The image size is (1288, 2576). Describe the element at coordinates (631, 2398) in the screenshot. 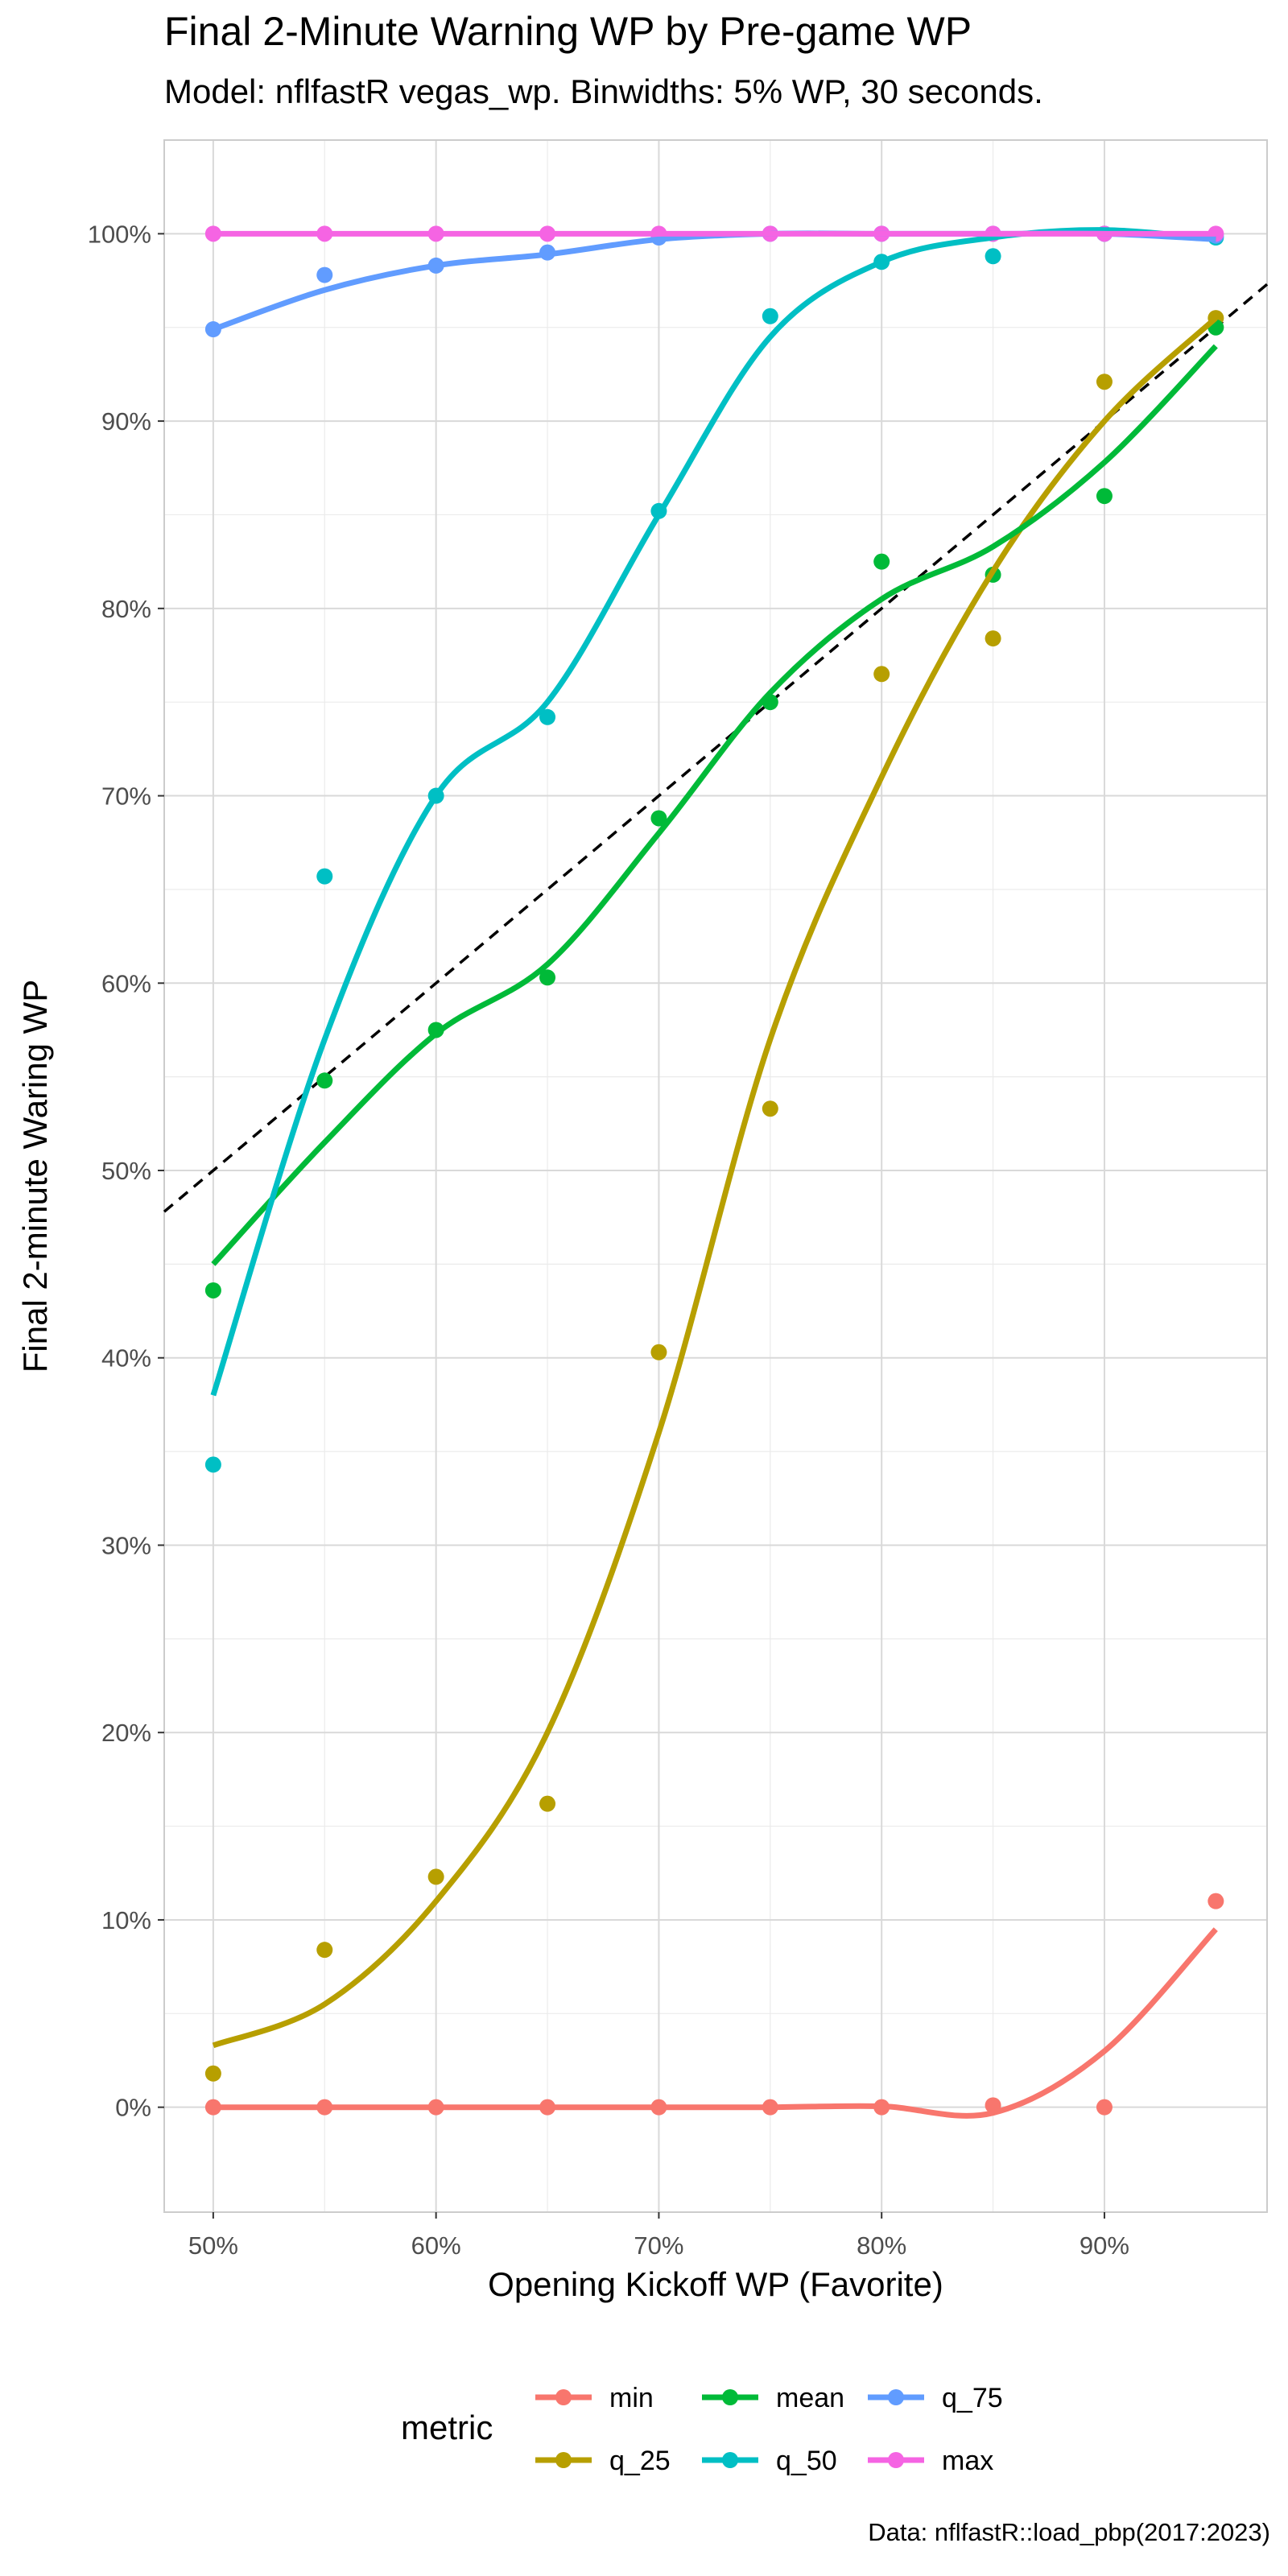

I see `legend-label-min: min` at that location.